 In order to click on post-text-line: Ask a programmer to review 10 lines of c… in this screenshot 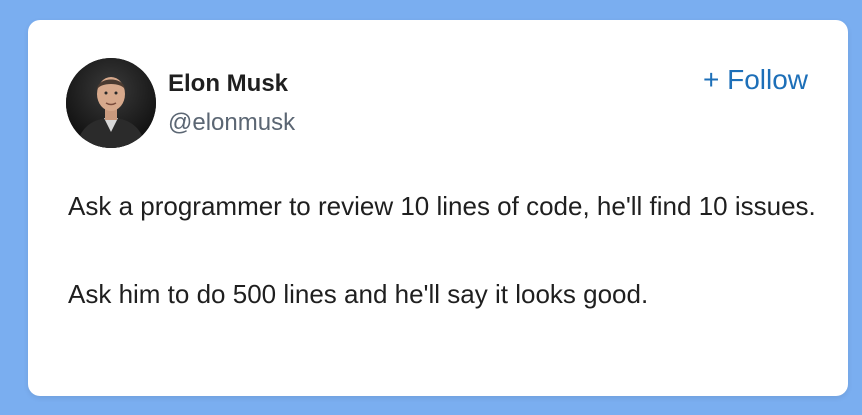, I will do `click(442, 206)`.